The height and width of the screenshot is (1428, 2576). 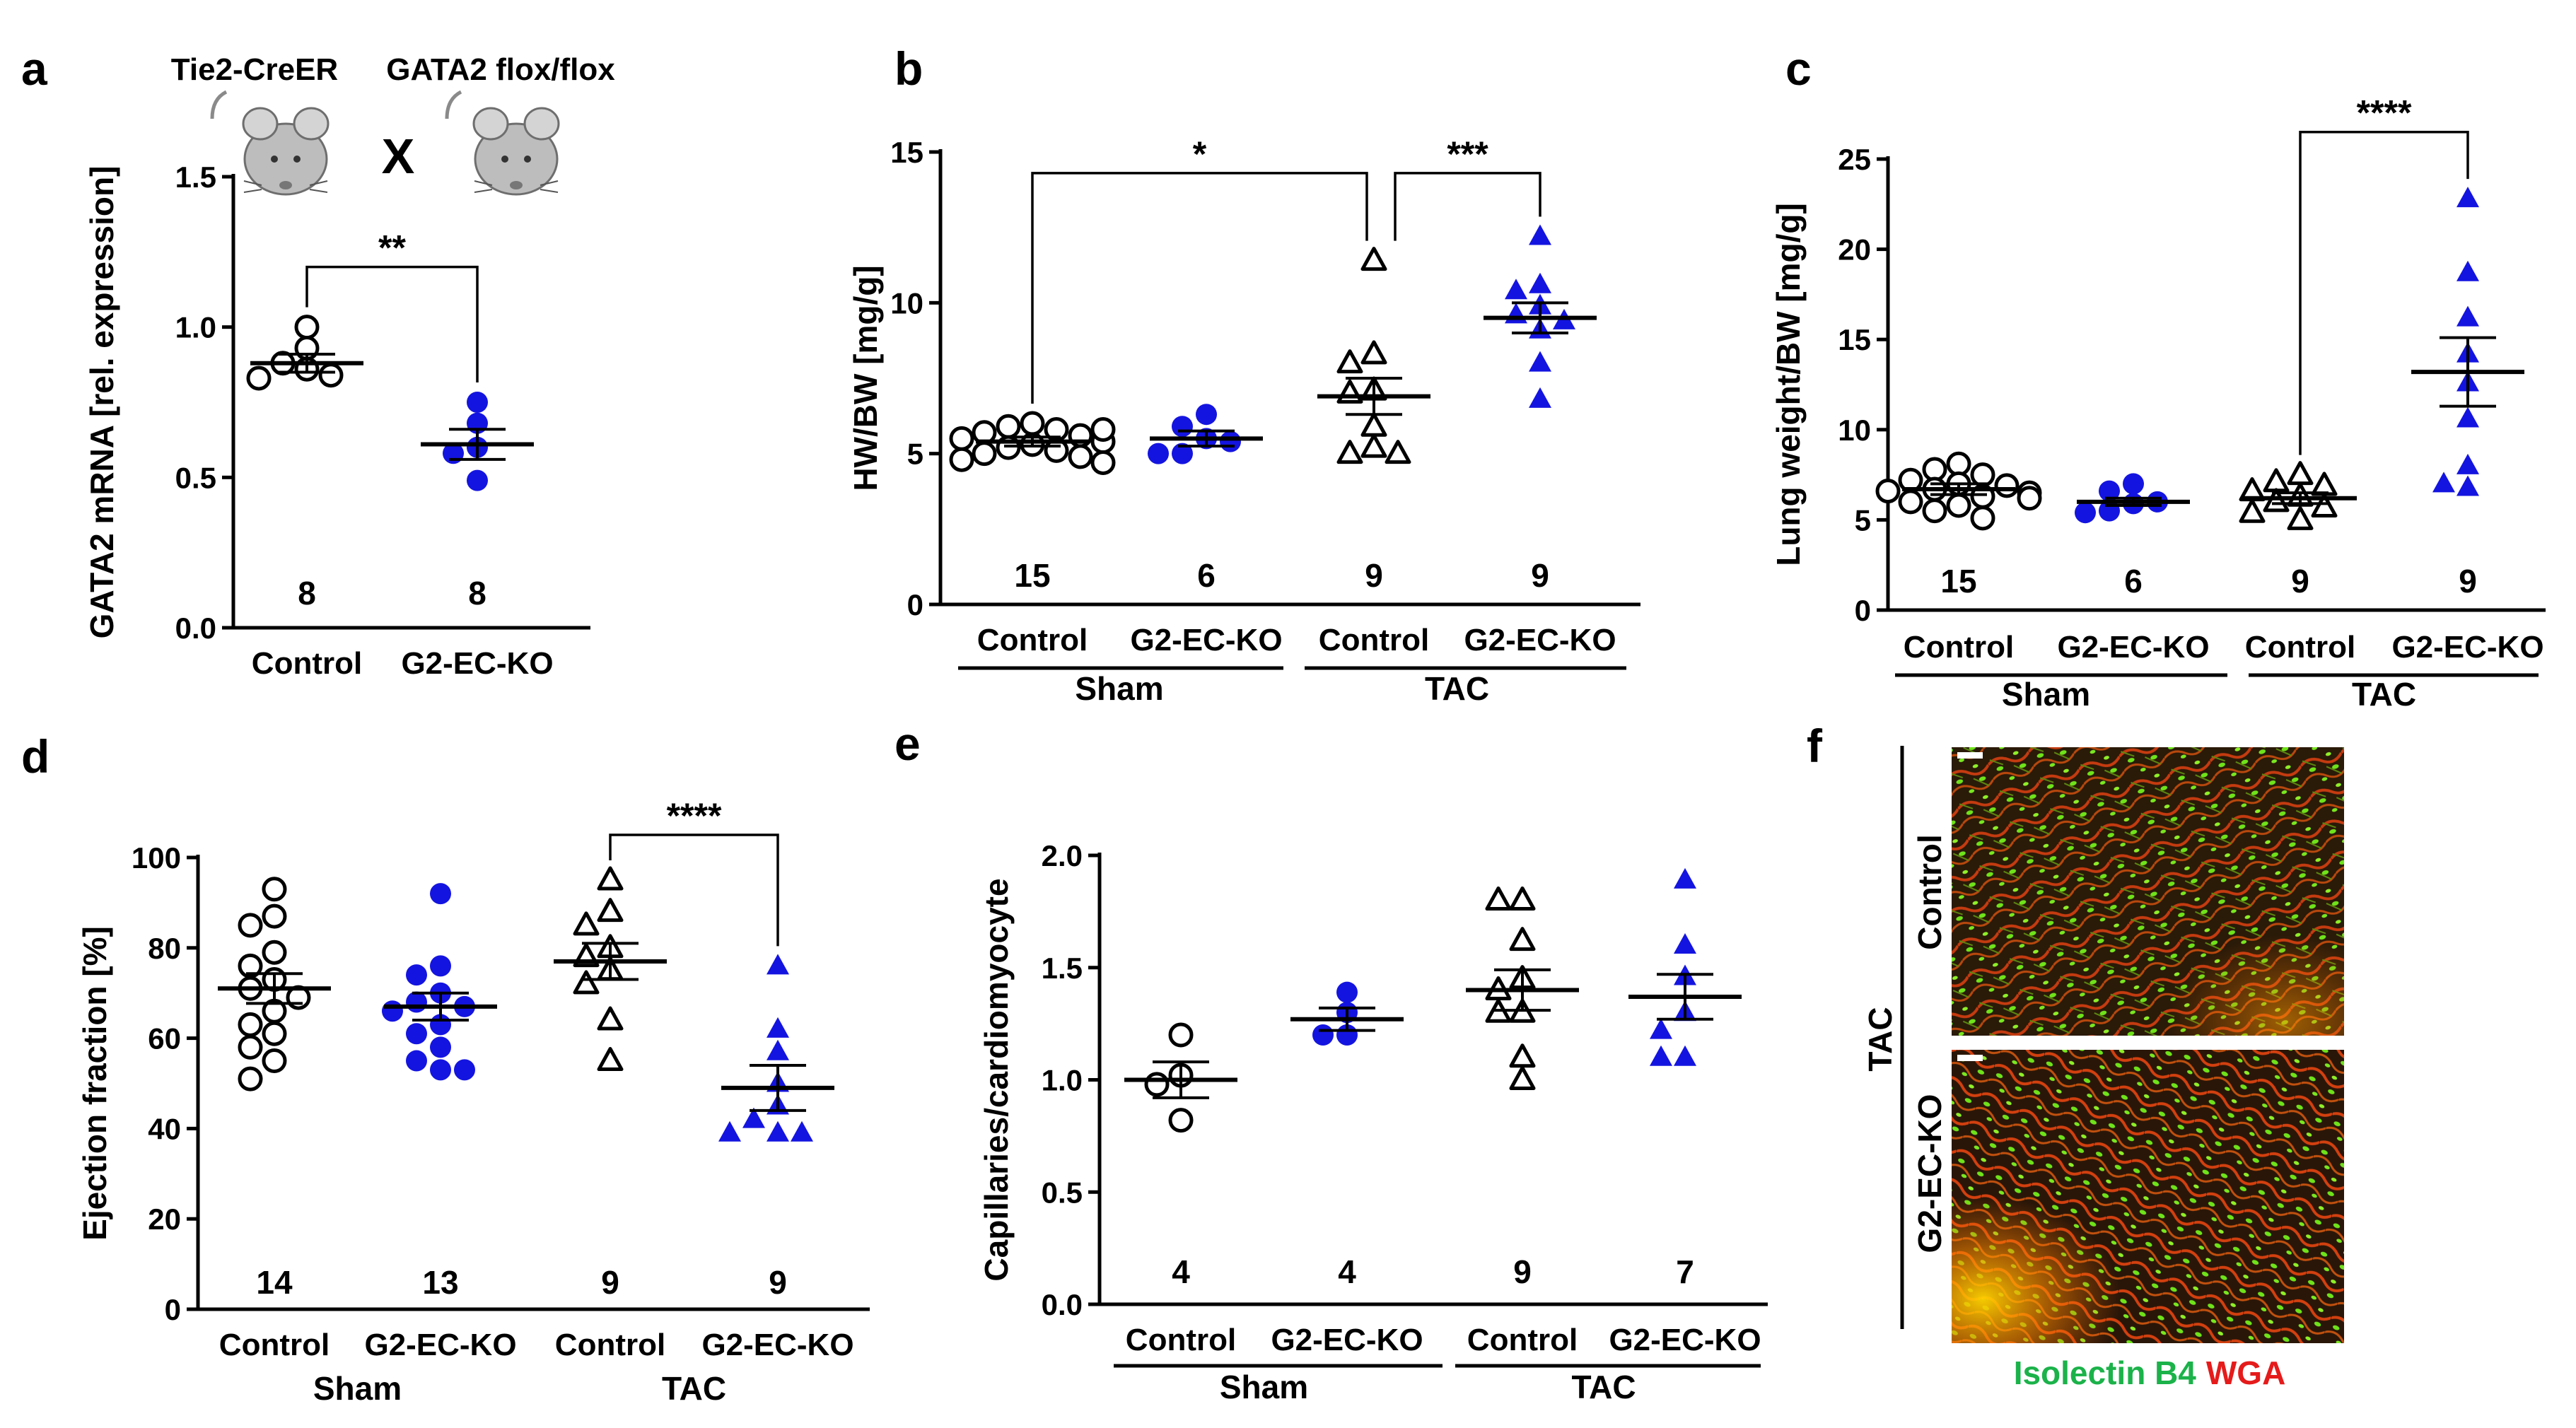 I want to click on series-sham-control: 4, so click(x=1180, y=1156).